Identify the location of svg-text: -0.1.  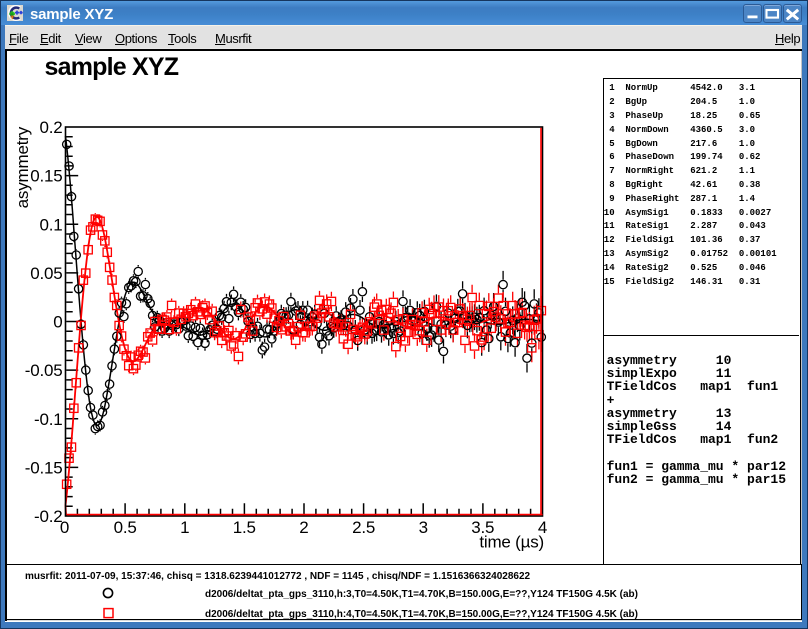
(48, 419).